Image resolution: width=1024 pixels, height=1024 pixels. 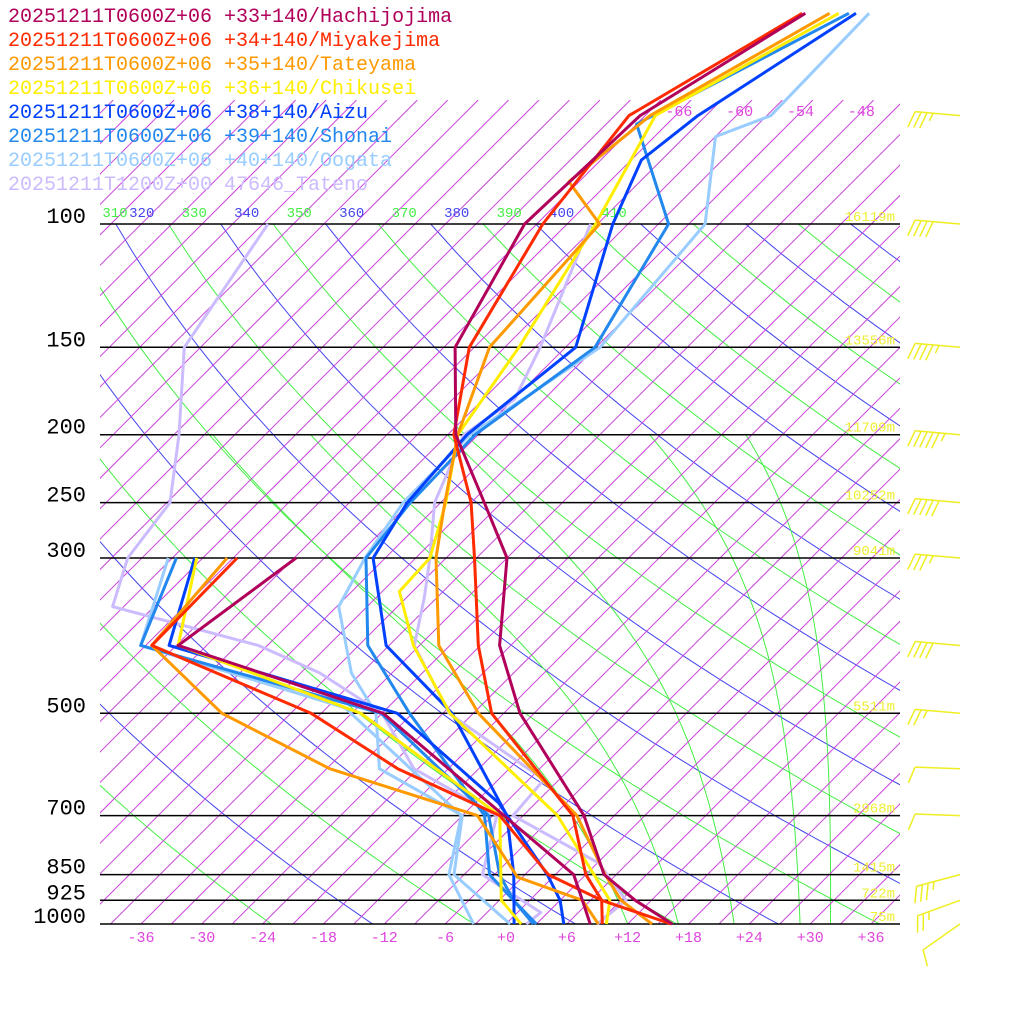 I want to click on theta-label: 390, so click(x=509, y=214).